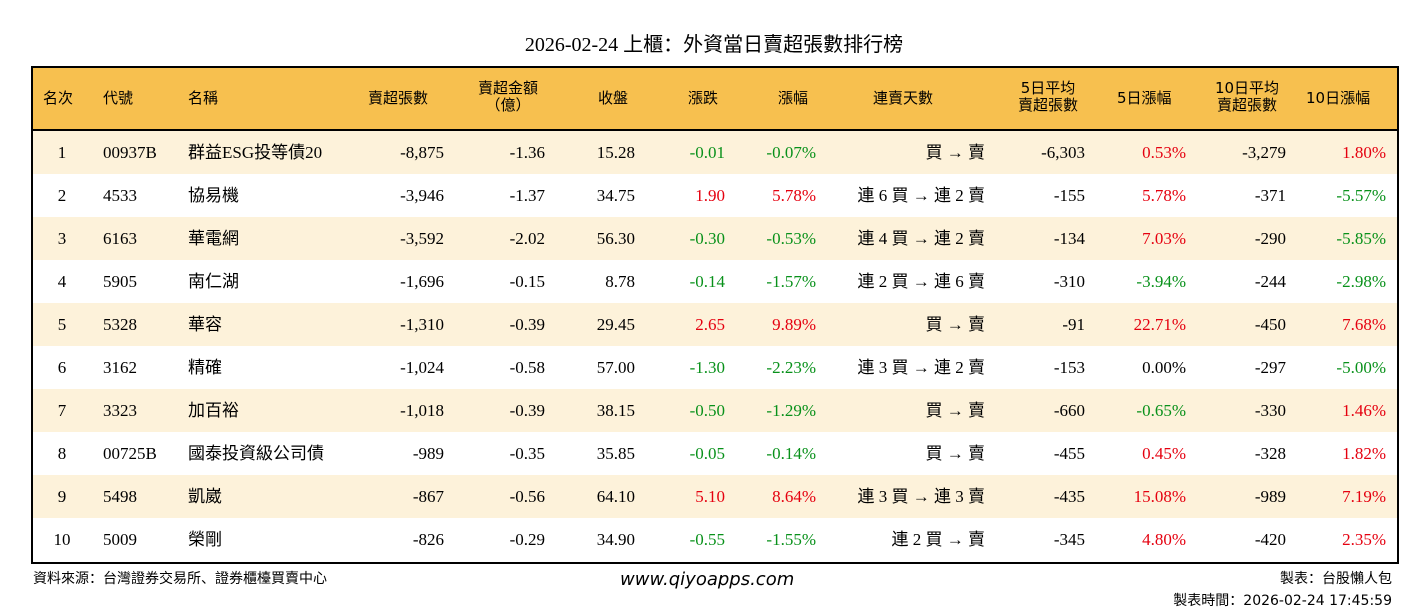 The image size is (1428, 612). What do you see at coordinates (527, 496) in the screenshot?
I see `cell-sell-amount: -0.56` at bounding box center [527, 496].